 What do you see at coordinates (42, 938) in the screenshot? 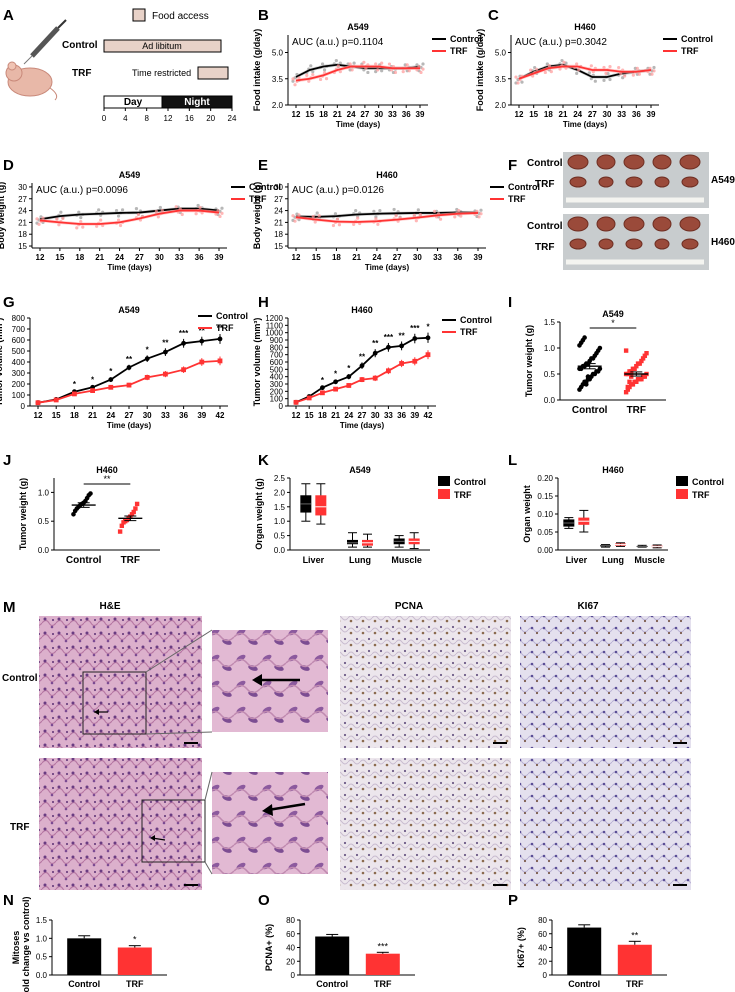
I see `y-tick-label: 1.0` at bounding box center [42, 938].